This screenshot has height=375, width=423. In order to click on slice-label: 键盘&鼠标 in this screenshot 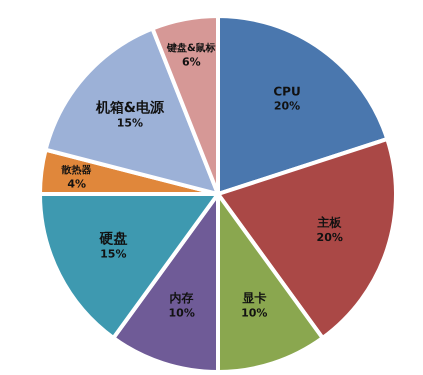, I will do `click(191, 48)`.